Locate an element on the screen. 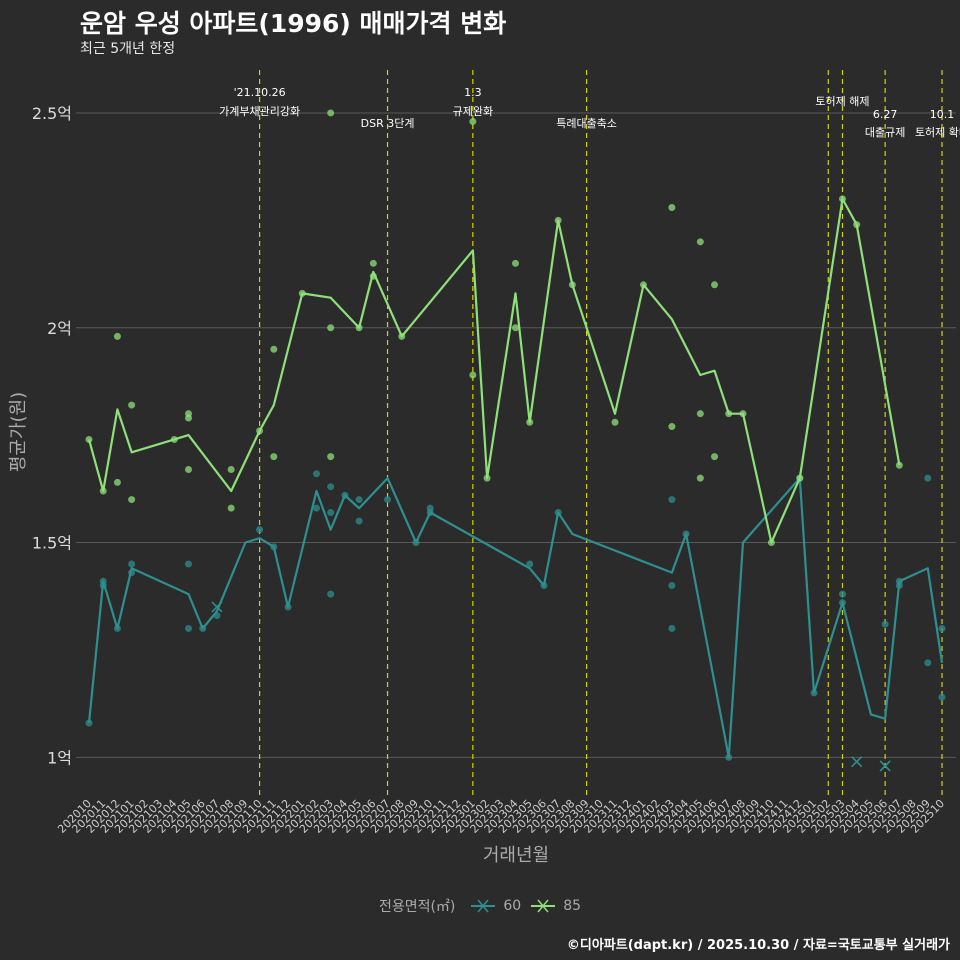  y-axis-title: 평균가(원) is located at coordinates (18, 432).